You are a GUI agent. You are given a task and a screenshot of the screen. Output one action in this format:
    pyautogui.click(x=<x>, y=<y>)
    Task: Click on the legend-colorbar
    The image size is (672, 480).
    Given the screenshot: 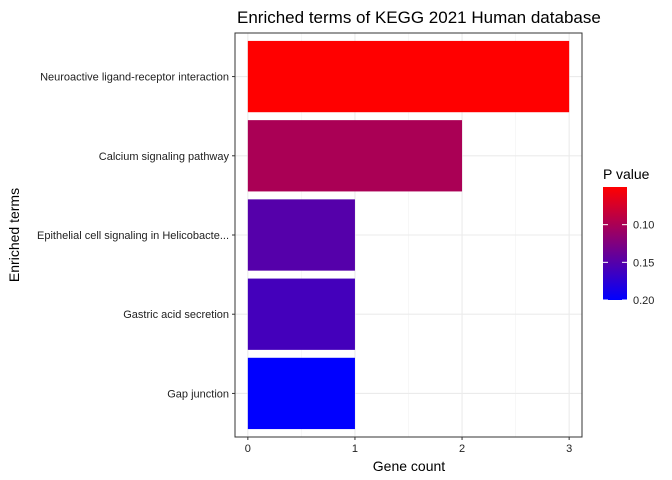 What is the action you would take?
    pyautogui.click(x=615, y=243)
    